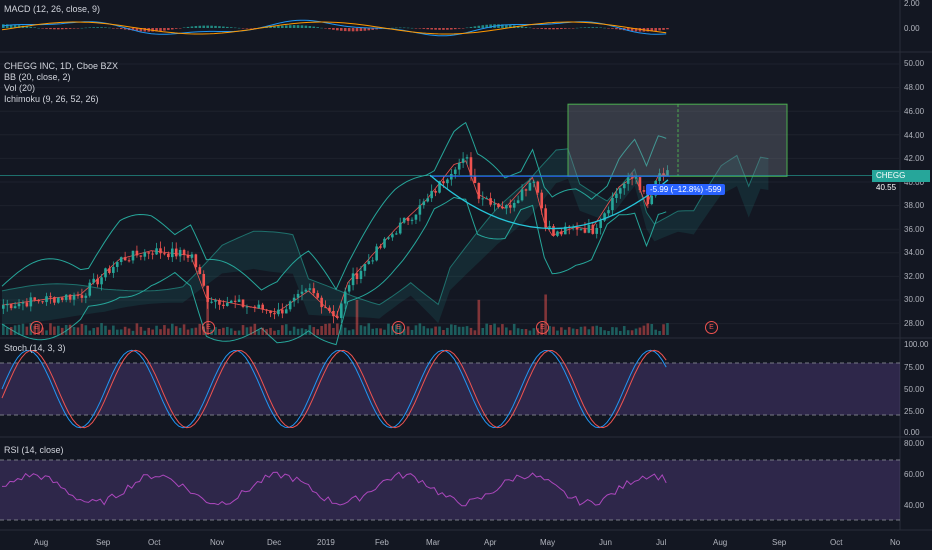 The height and width of the screenshot is (550, 932). What do you see at coordinates (548, 542) in the screenshot?
I see `xaxis-label: May` at bounding box center [548, 542].